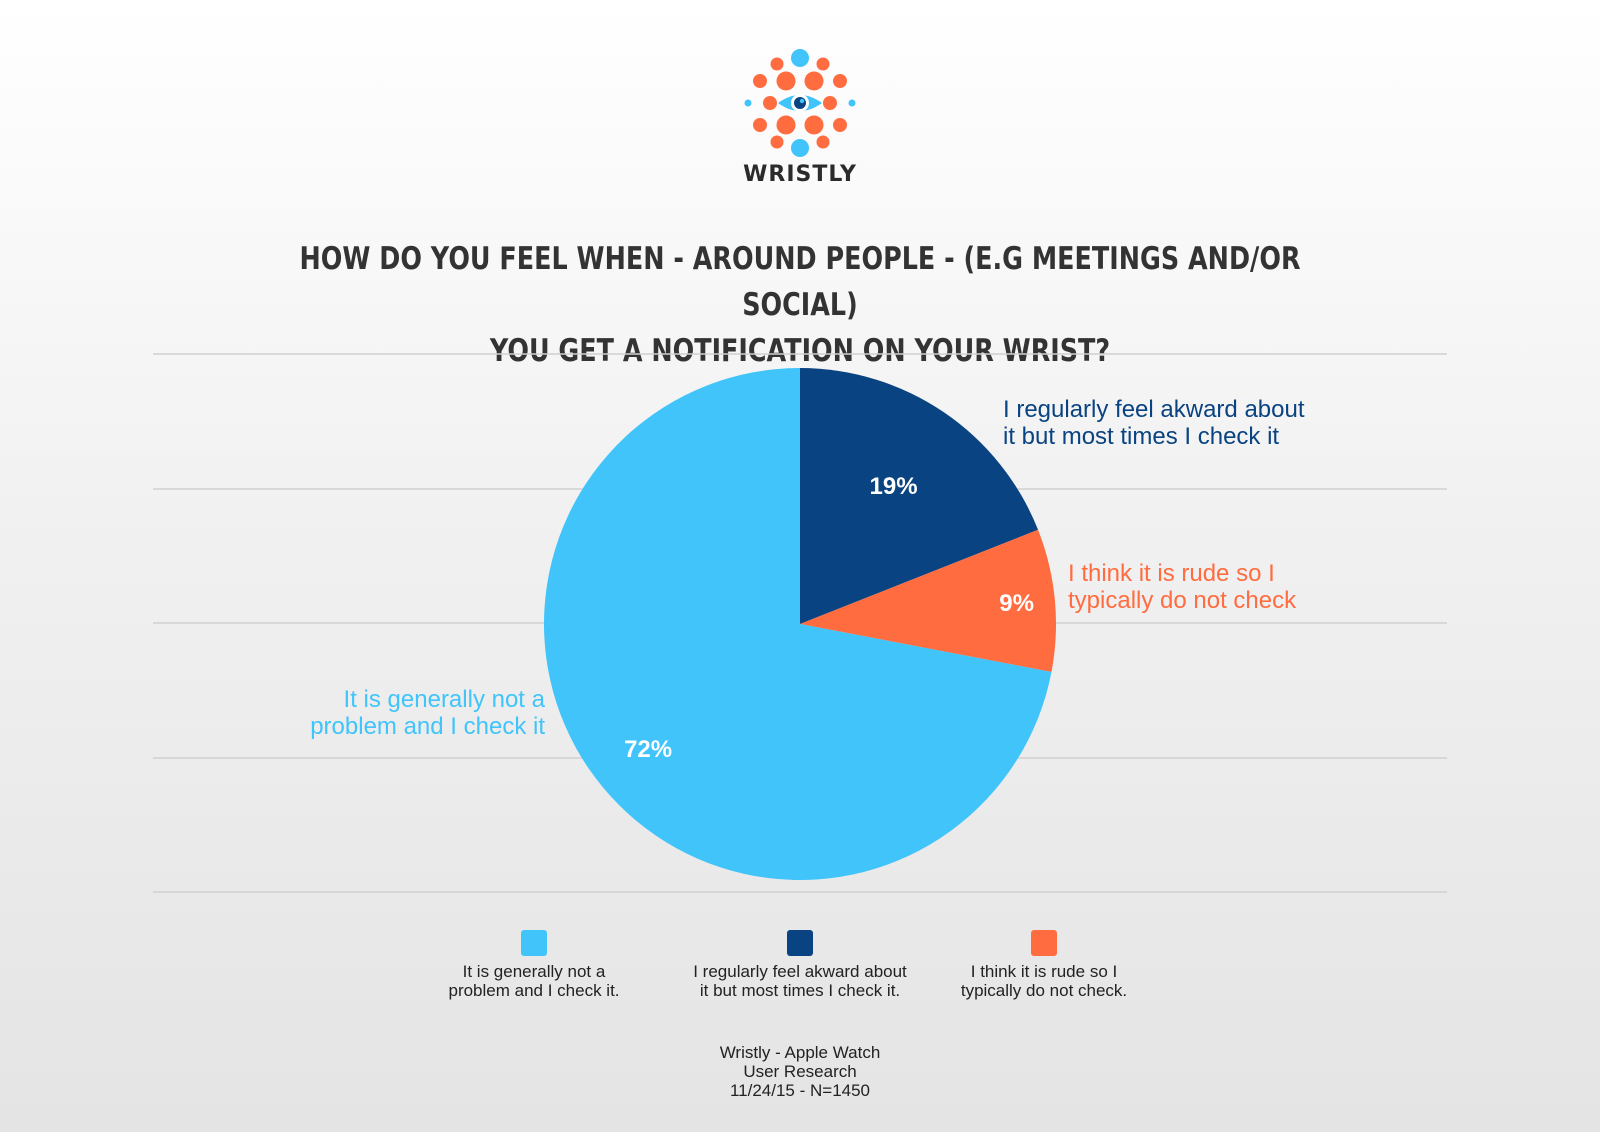  What do you see at coordinates (427, 726) in the screenshot?
I see `callout-not-a-problem-line-2: problem and I check it` at bounding box center [427, 726].